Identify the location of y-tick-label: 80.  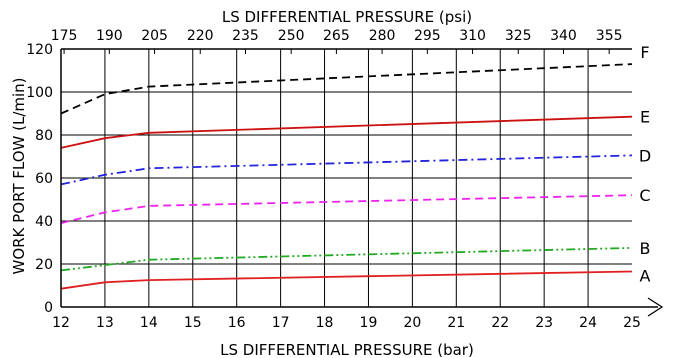
(44, 136).